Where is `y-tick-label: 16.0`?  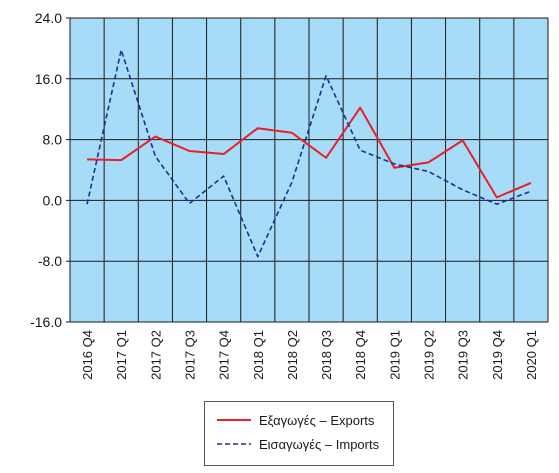
y-tick-label: 16.0 is located at coordinates (48, 79).